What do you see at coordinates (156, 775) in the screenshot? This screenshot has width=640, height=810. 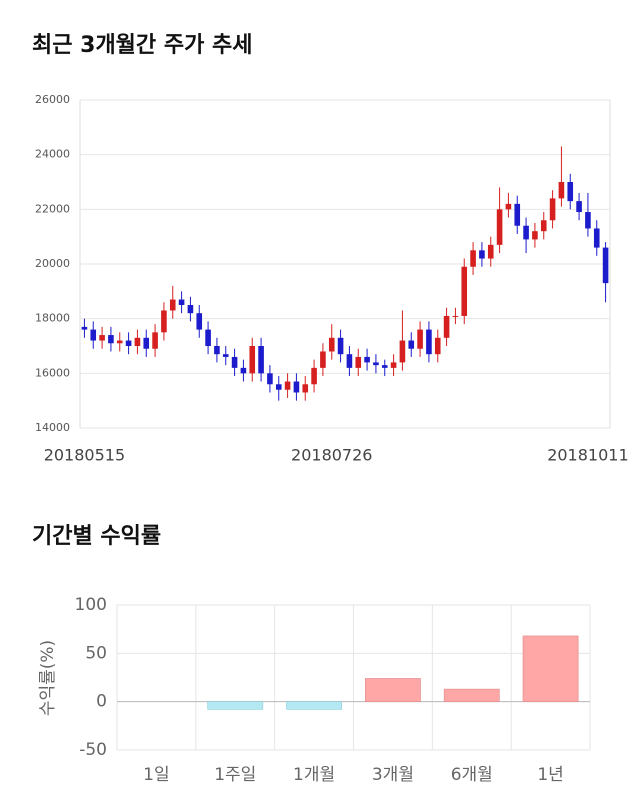 I see `x-tick-label: 1일` at bounding box center [156, 775].